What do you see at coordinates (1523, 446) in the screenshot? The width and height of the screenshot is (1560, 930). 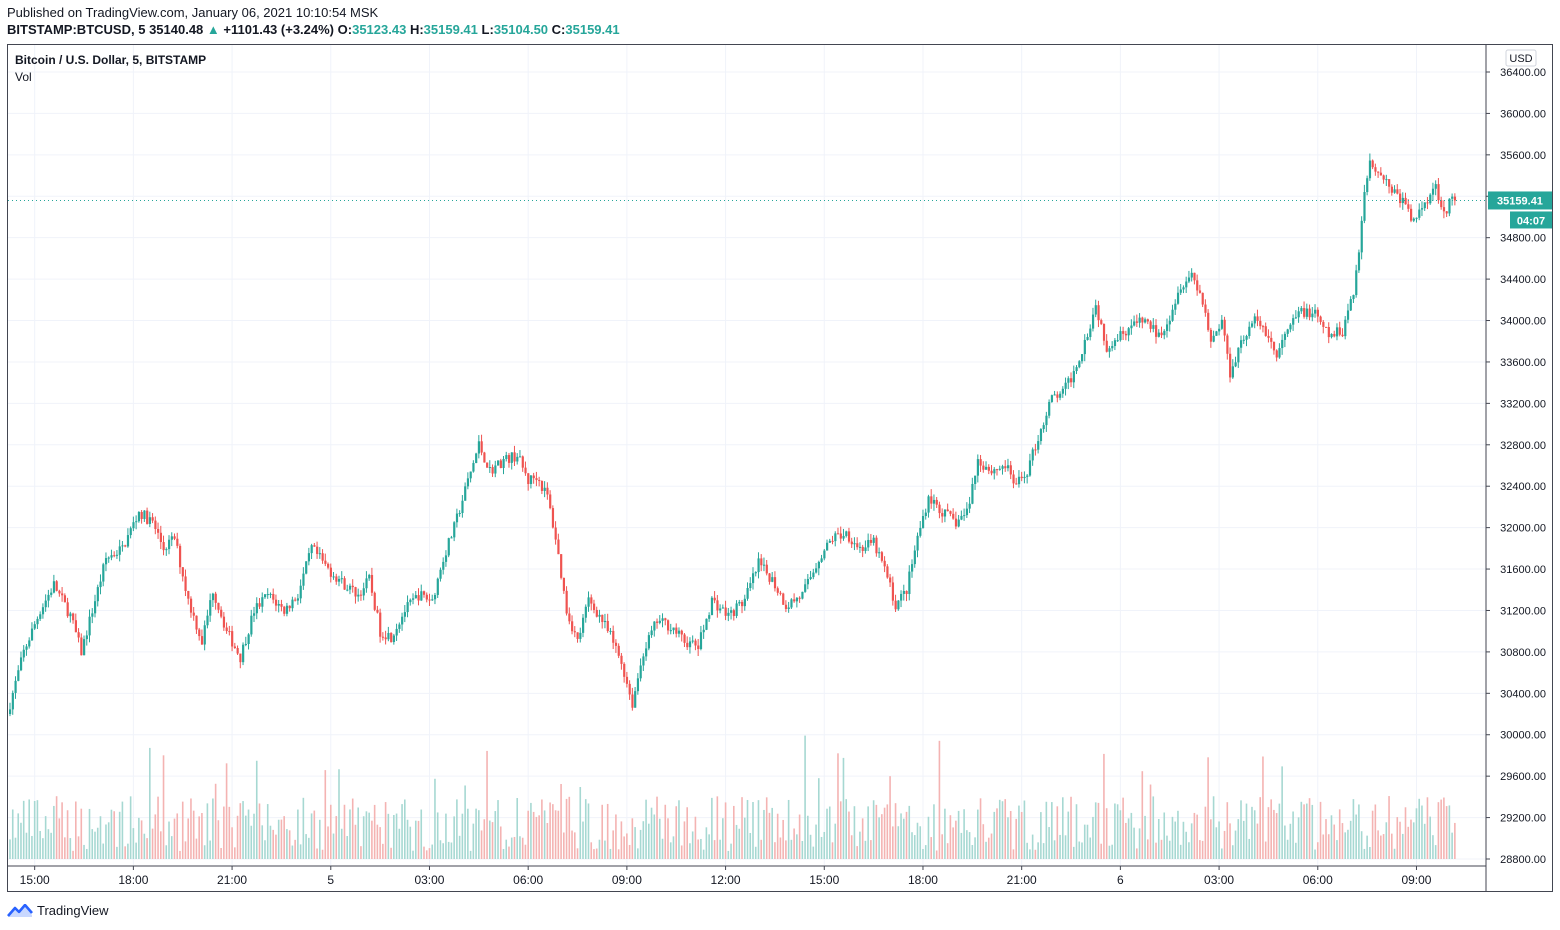 I see `y-tick-label: 32800.00` at bounding box center [1523, 446].